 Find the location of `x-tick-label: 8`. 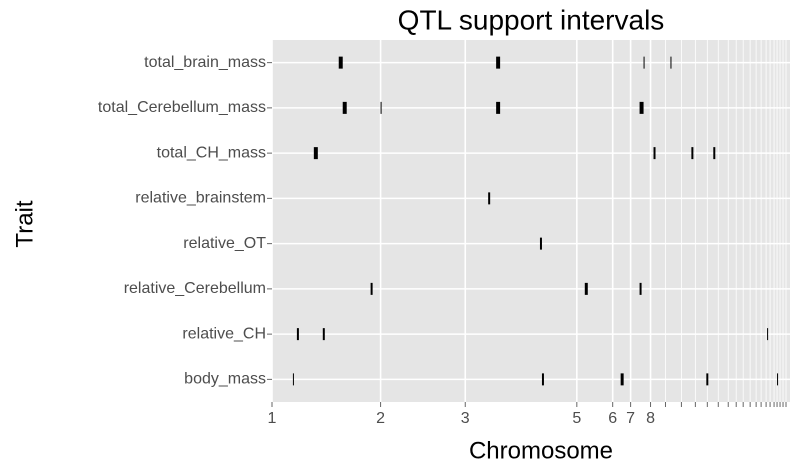

x-tick-label: 8 is located at coordinates (650, 418).